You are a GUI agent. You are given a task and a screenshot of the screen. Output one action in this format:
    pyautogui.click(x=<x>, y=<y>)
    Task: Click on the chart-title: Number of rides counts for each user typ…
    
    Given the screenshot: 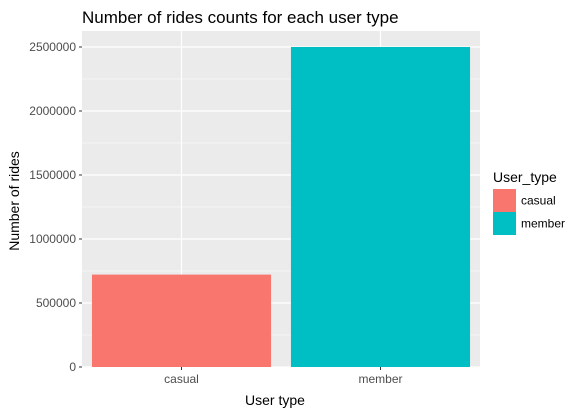 What is the action you would take?
    pyautogui.click(x=240, y=17)
    